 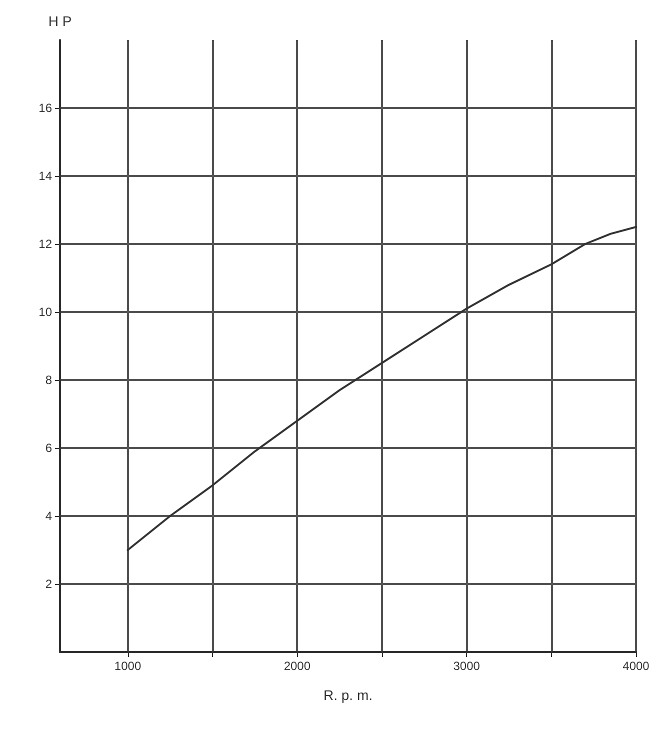 I want to click on y-tick-label: 4, so click(x=48, y=516).